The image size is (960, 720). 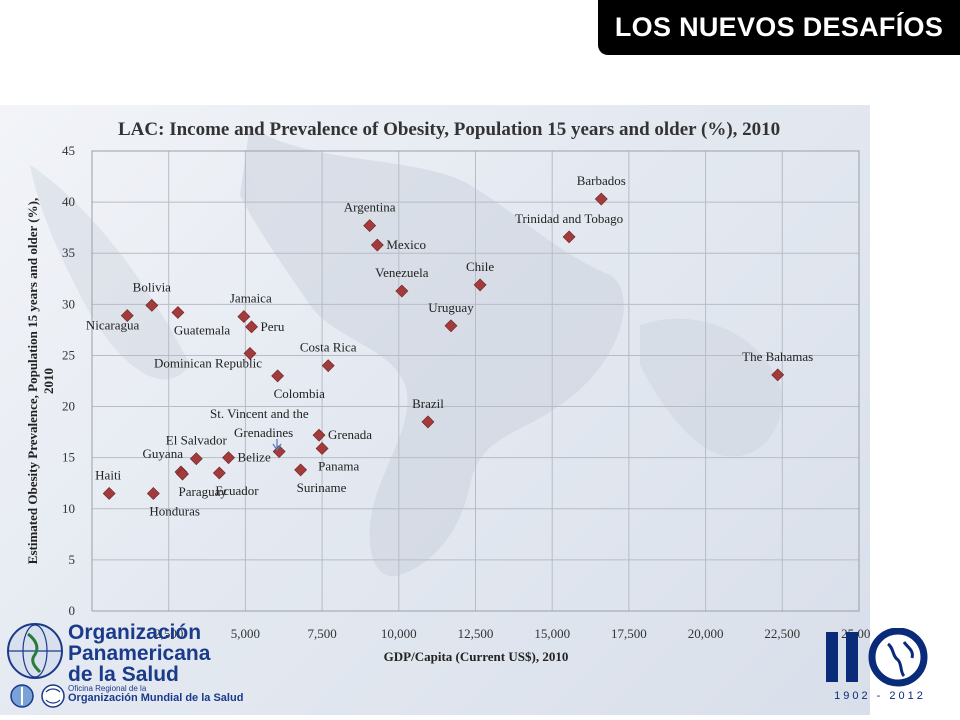 What do you see at coordinates (163, 453) in the screenshot?
I see `label-guyana: Guyana` at bounding box center [163, 453].